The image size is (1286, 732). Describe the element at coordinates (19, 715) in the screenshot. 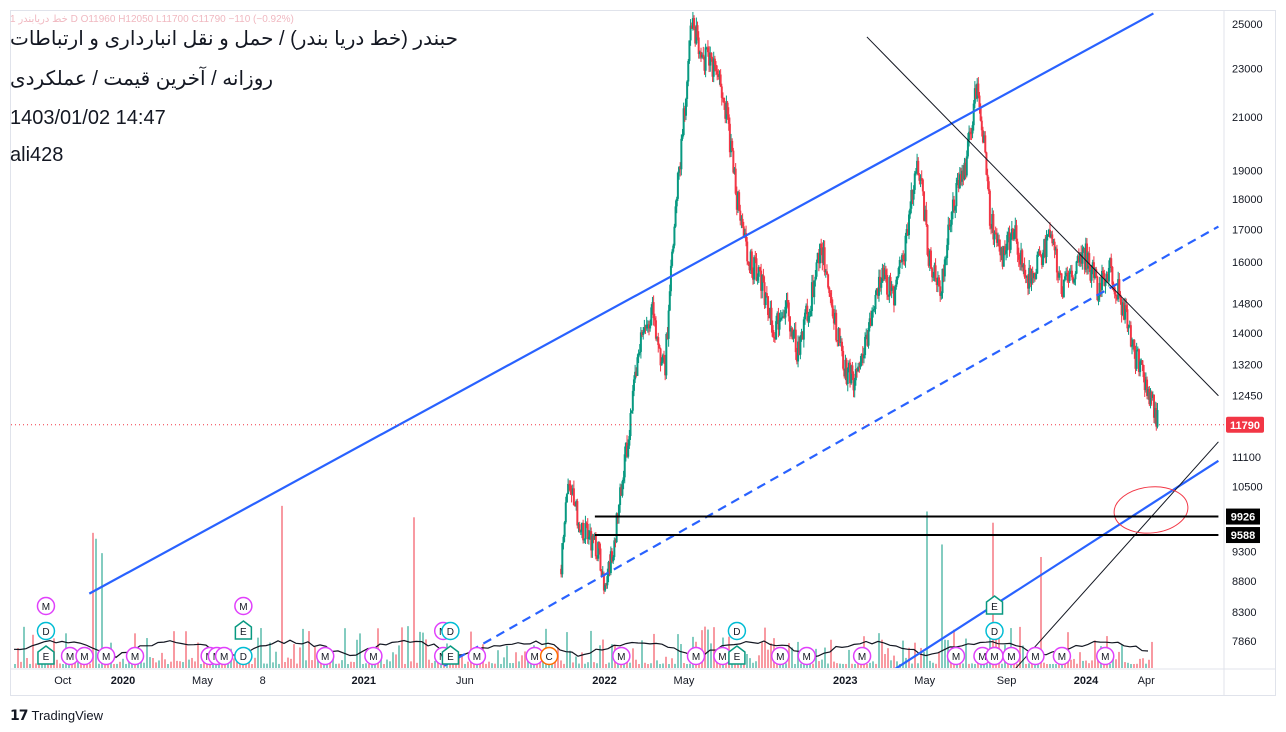

I see `tradingview-logo-icon: 𝟭𝟳` at that location.